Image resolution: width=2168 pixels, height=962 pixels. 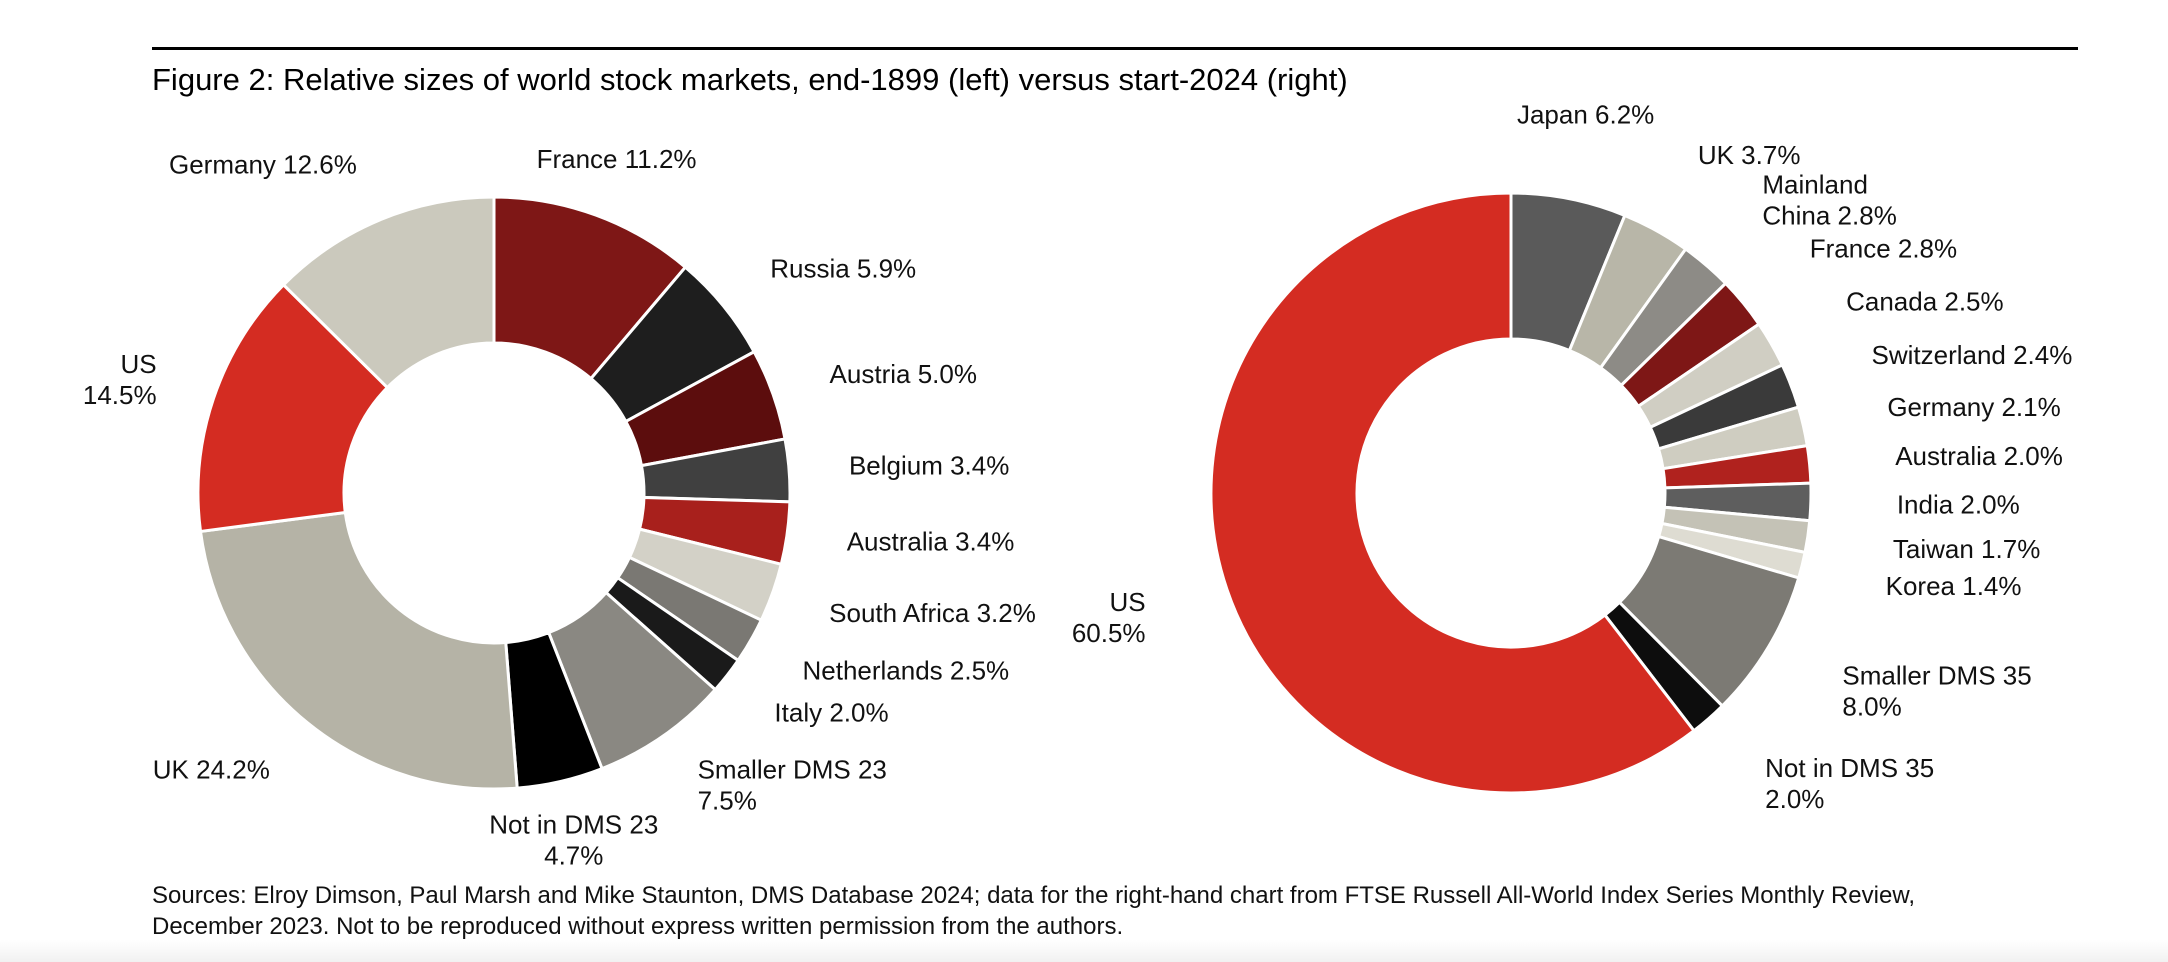 What do you see at coordinates (1925, 301) in the screenshot?
I see `label-canada: Canada 2.5%` at bounding box center [1925, 301].